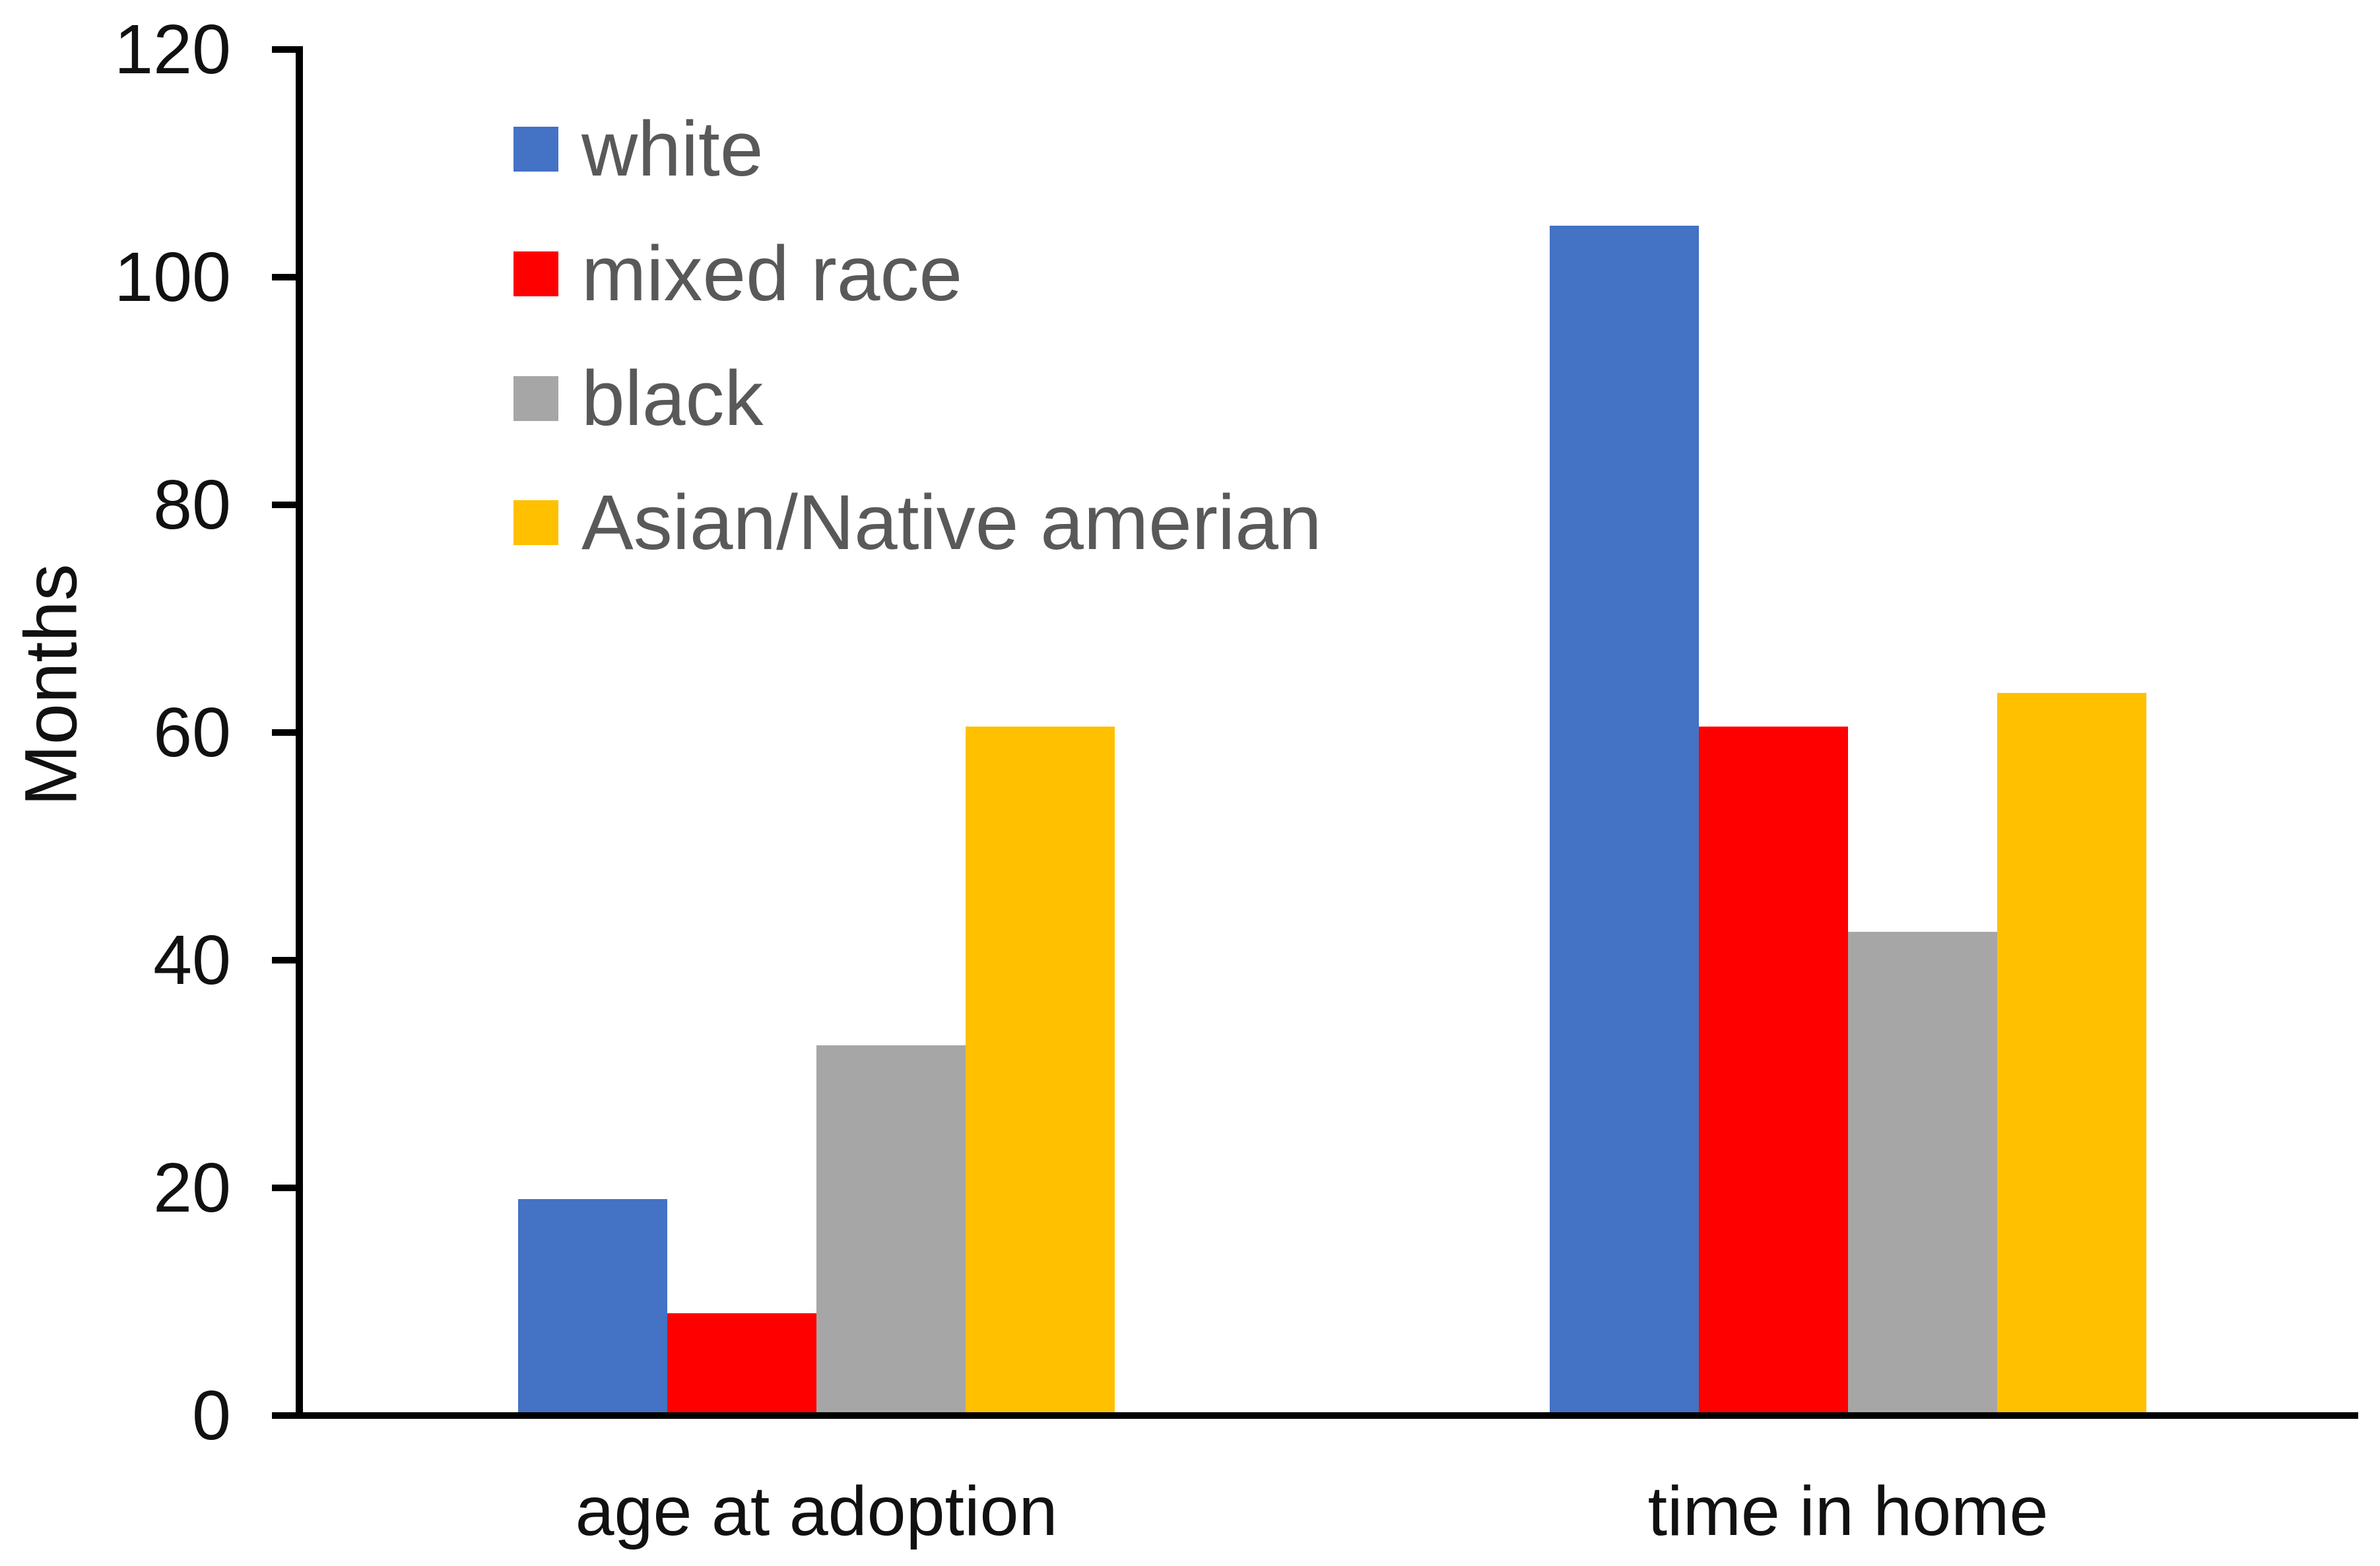 The height and width of the screenshot is (1566, 2380). I want to click on y-axis-tick-label: 80, so click(192, 505).